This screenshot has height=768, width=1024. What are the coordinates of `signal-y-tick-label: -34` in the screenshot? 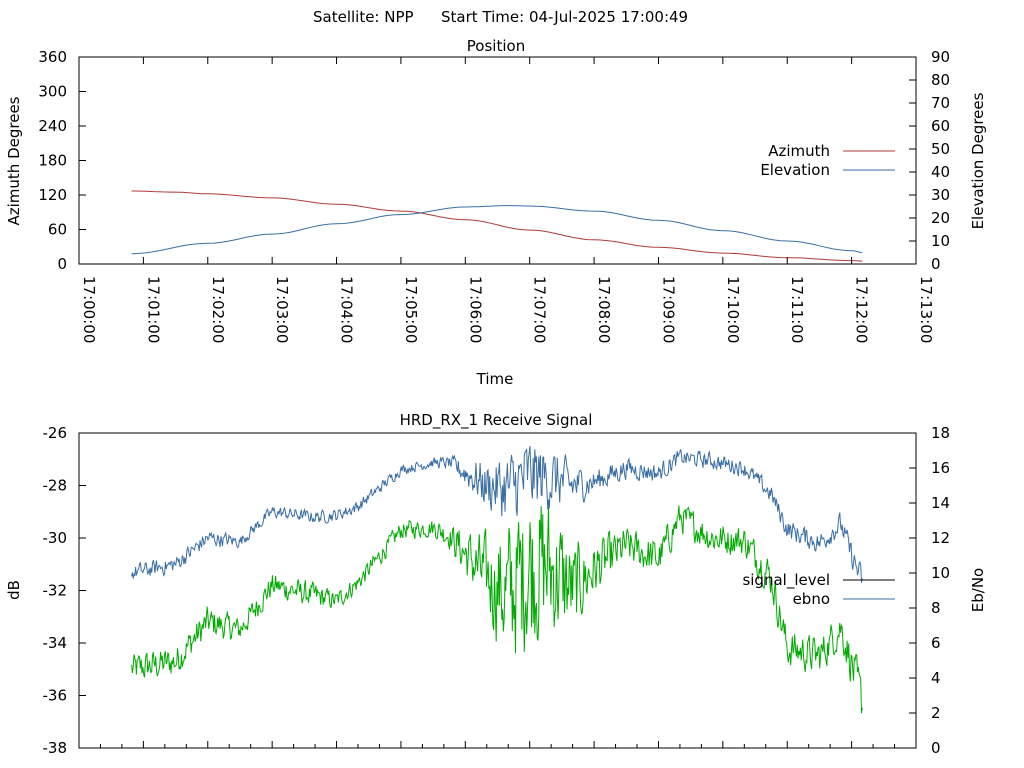 It's located at (55, 643).